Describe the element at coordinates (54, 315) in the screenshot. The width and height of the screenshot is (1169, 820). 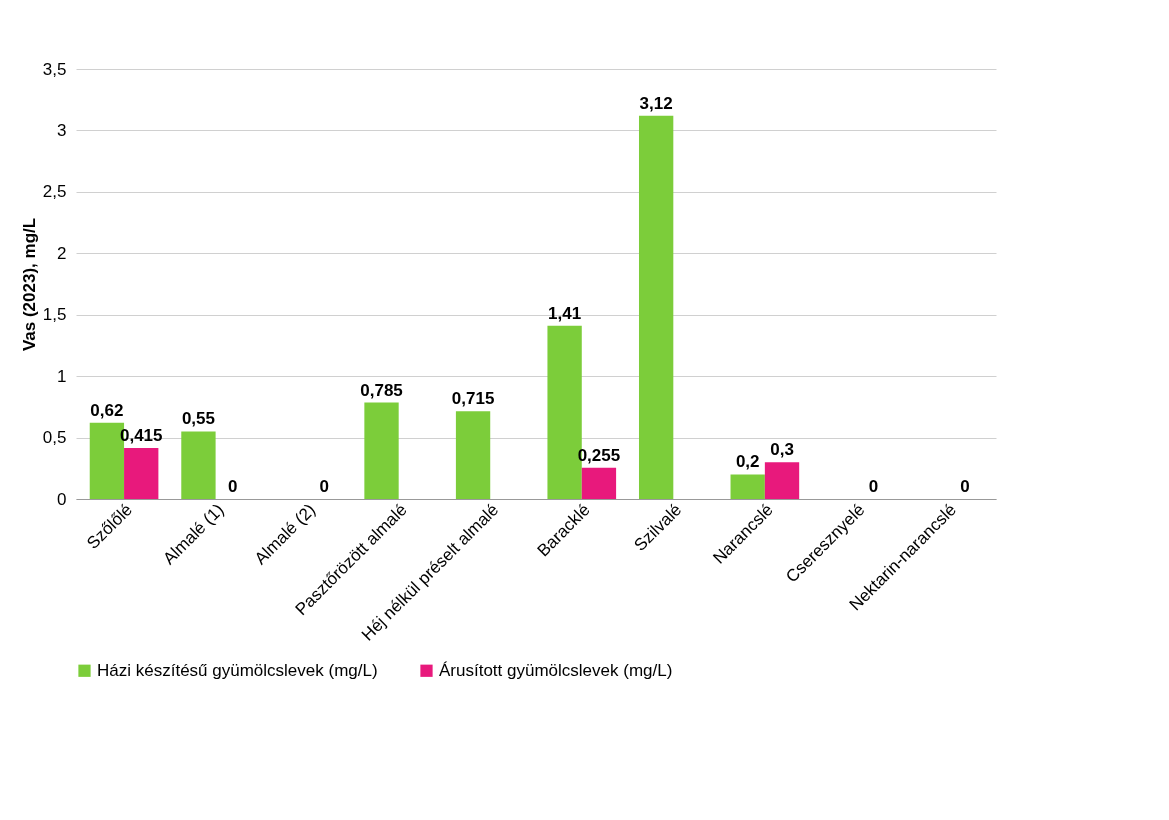
I see `y-tick-label: 1,5` at that location.